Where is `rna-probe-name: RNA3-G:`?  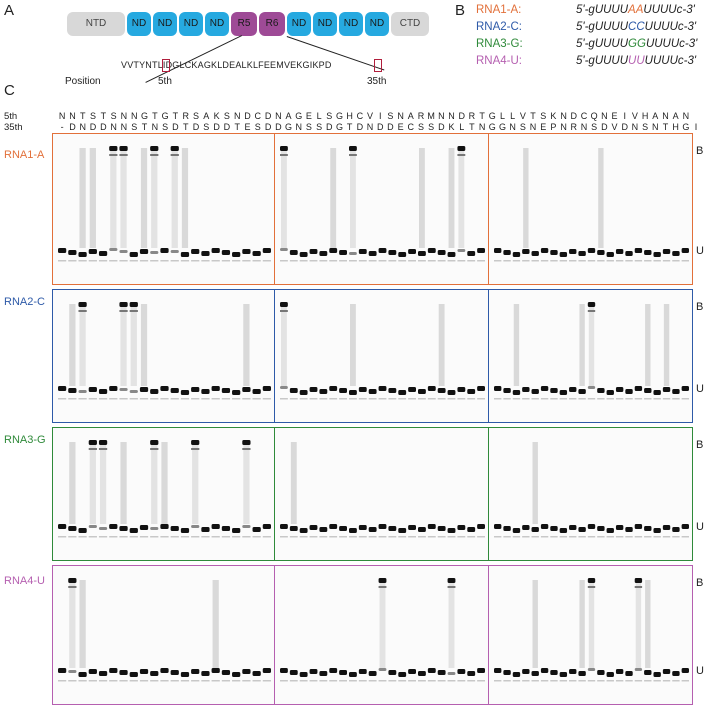
rna-probe-name: RNA3-G: is located at coordinates (499, 44).